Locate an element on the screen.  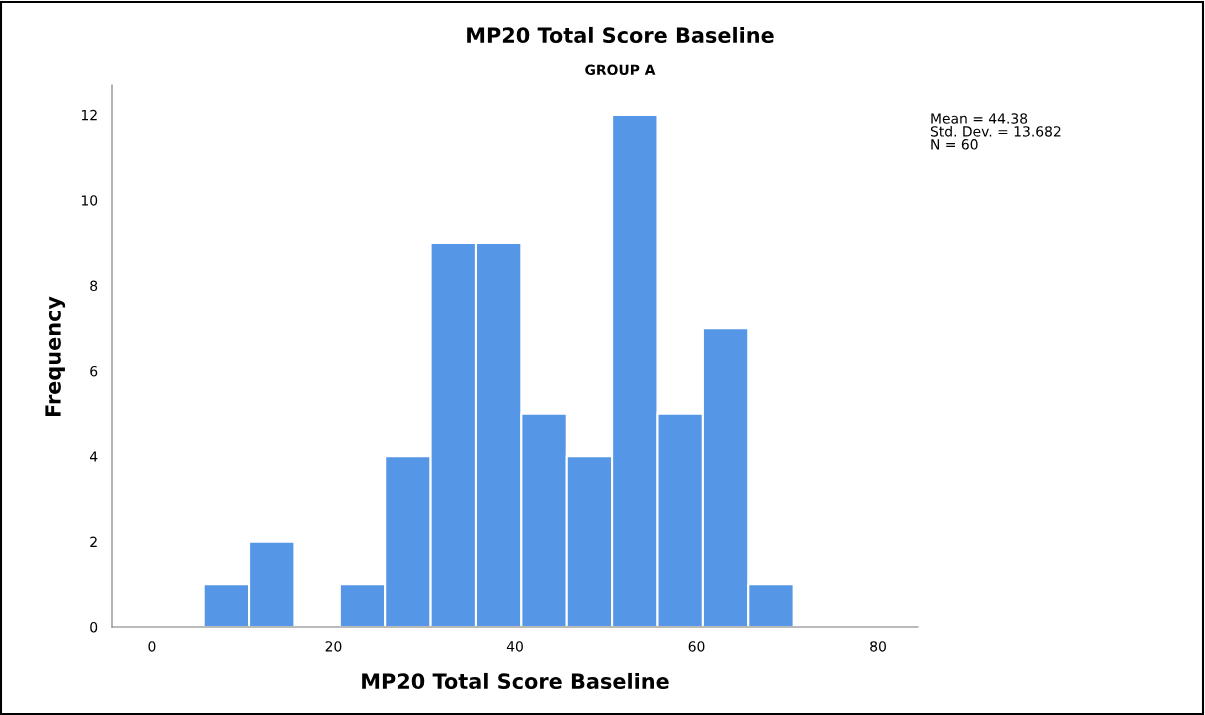
x-tick-label: 80 is located at coordinates (878, 646).